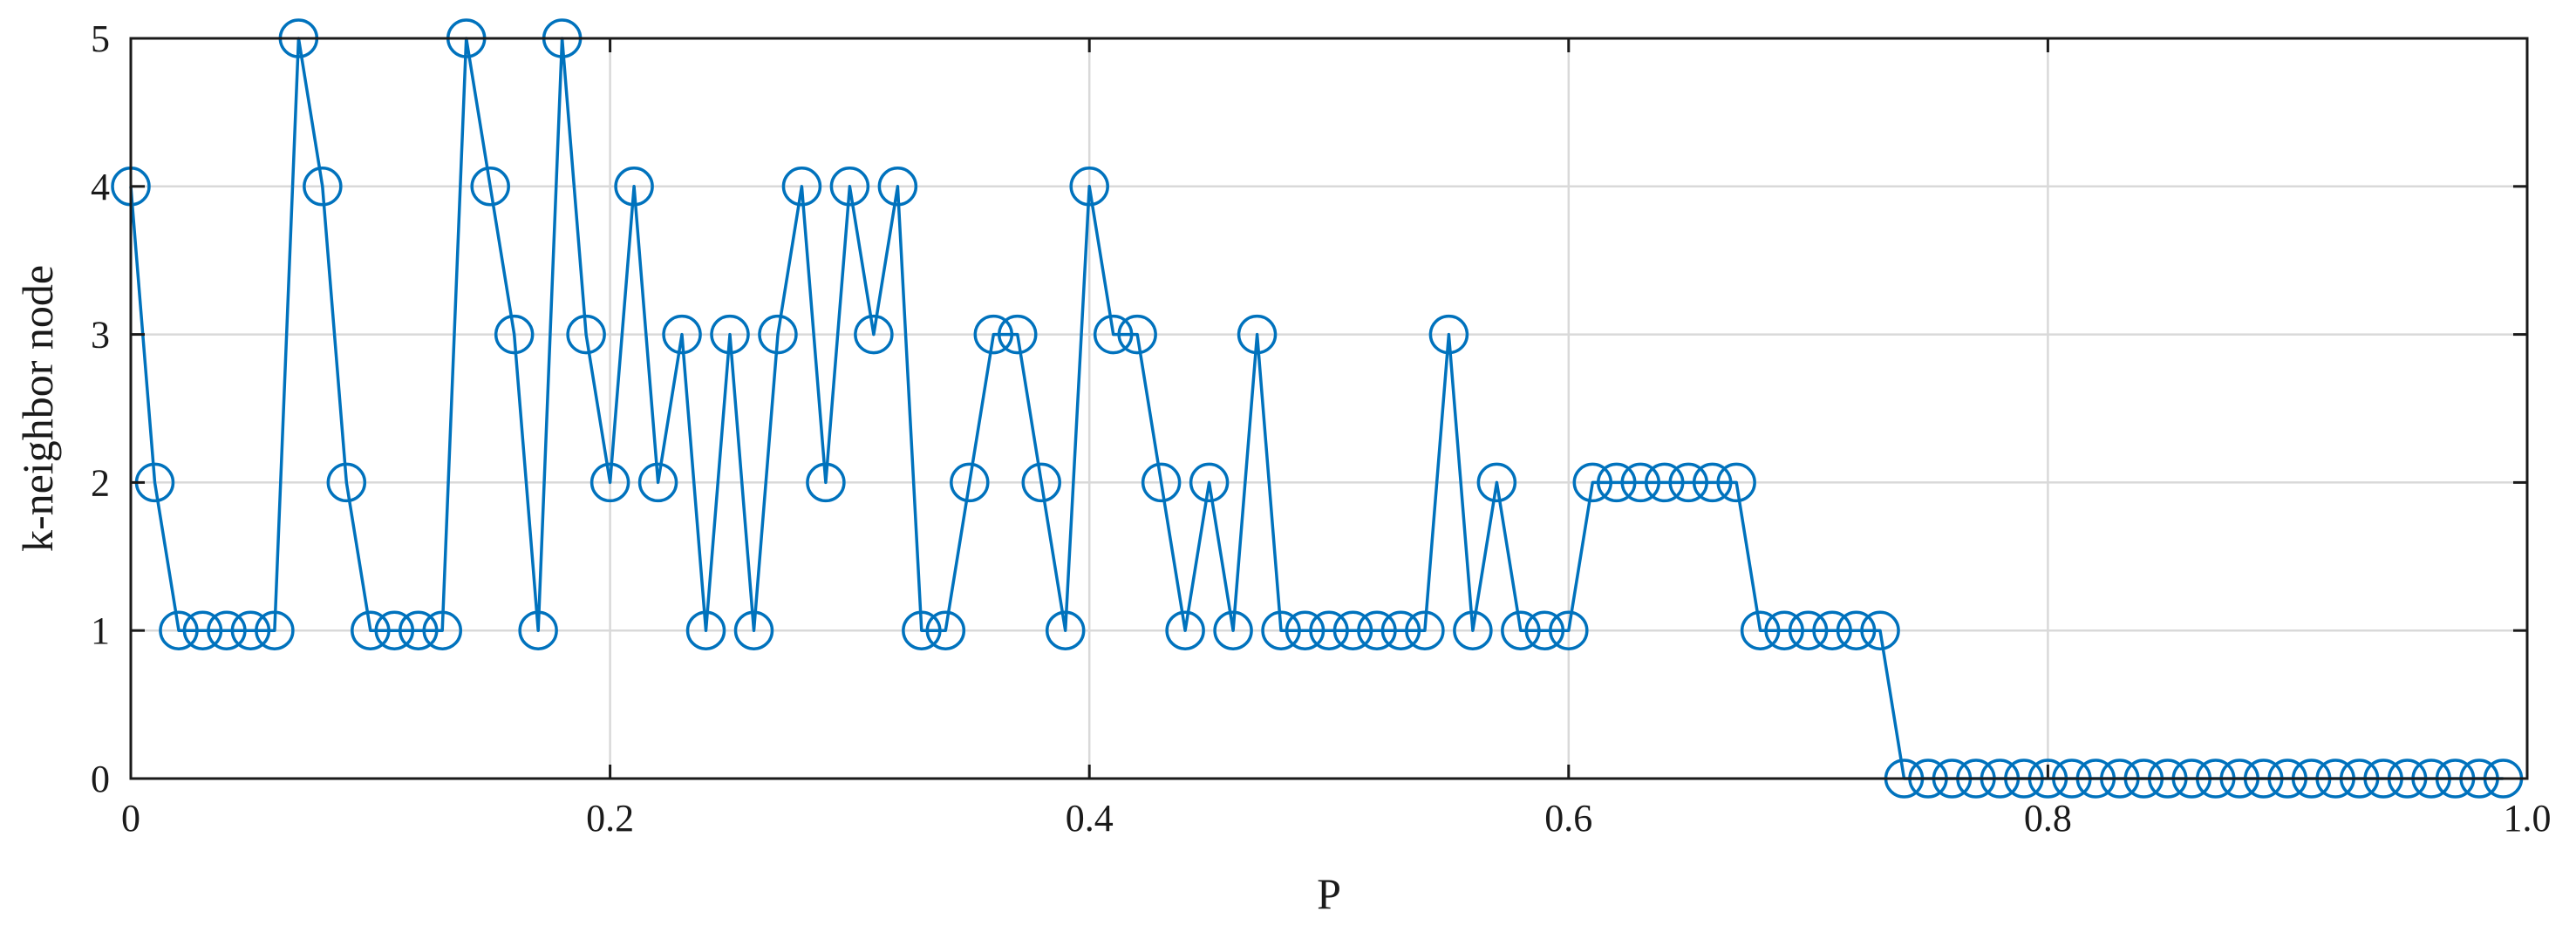  What do you see at coordinates (2528, 818) in the screenshot?
I see `x-tick-label: 1.0` at bounding box center [2528, 818].